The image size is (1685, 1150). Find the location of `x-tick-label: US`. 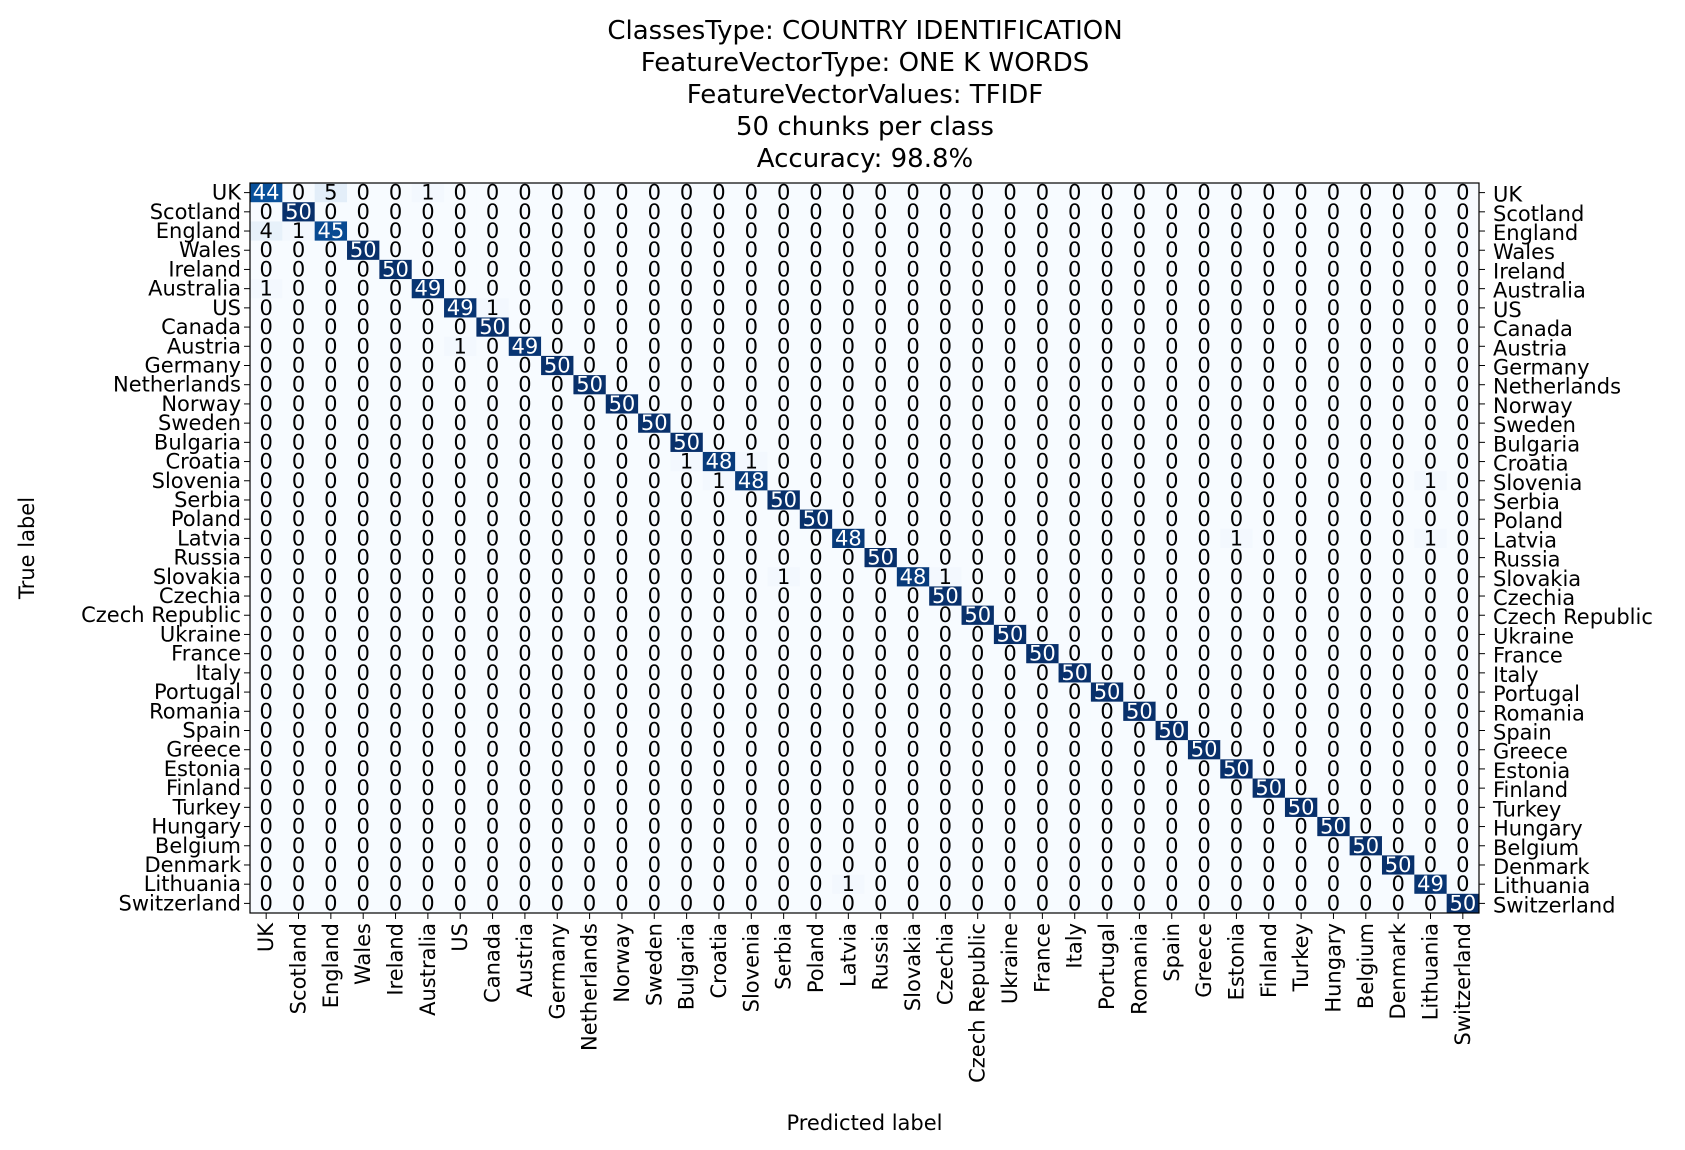

x-tick-label: US is located at coordinates (460, 937).